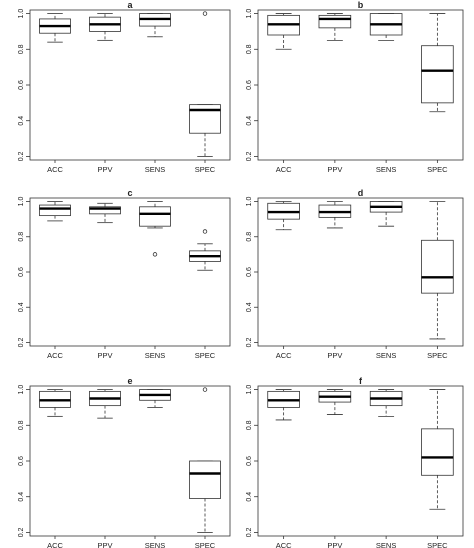  I want to click on panel-c: c 0.2 0.4 0.6 0.8 1.0 ACC PPV SENS SPEC, so click(124, 274).